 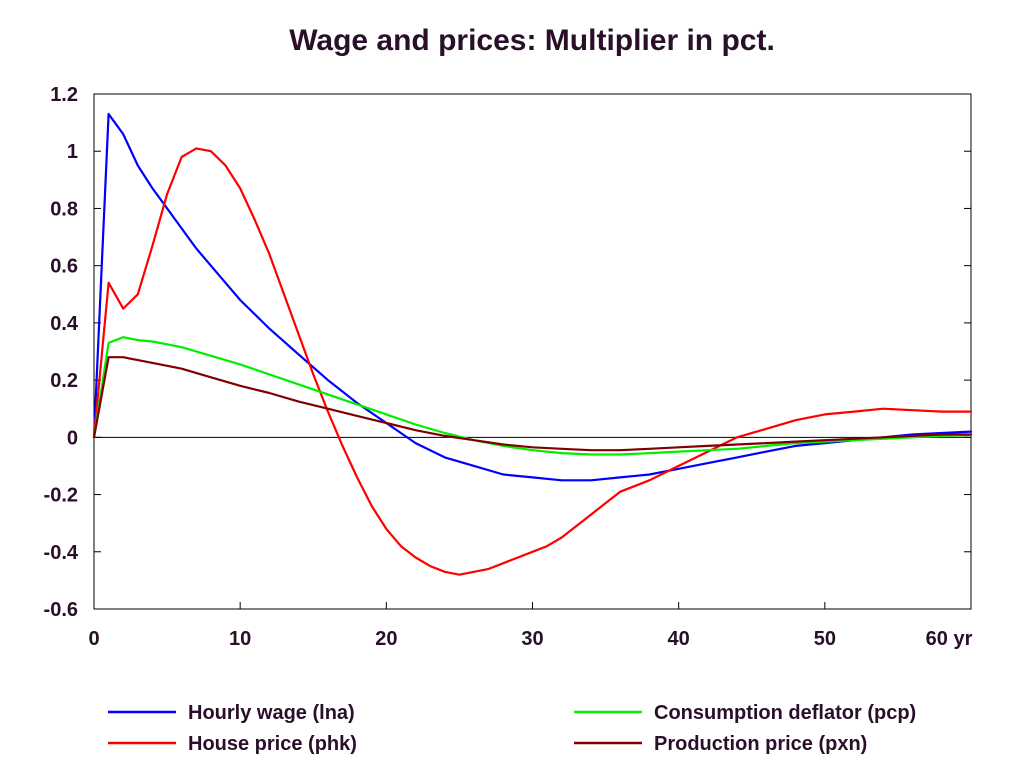 I want to click on y-tick-label: 1.2, so click(x=64, y=95).